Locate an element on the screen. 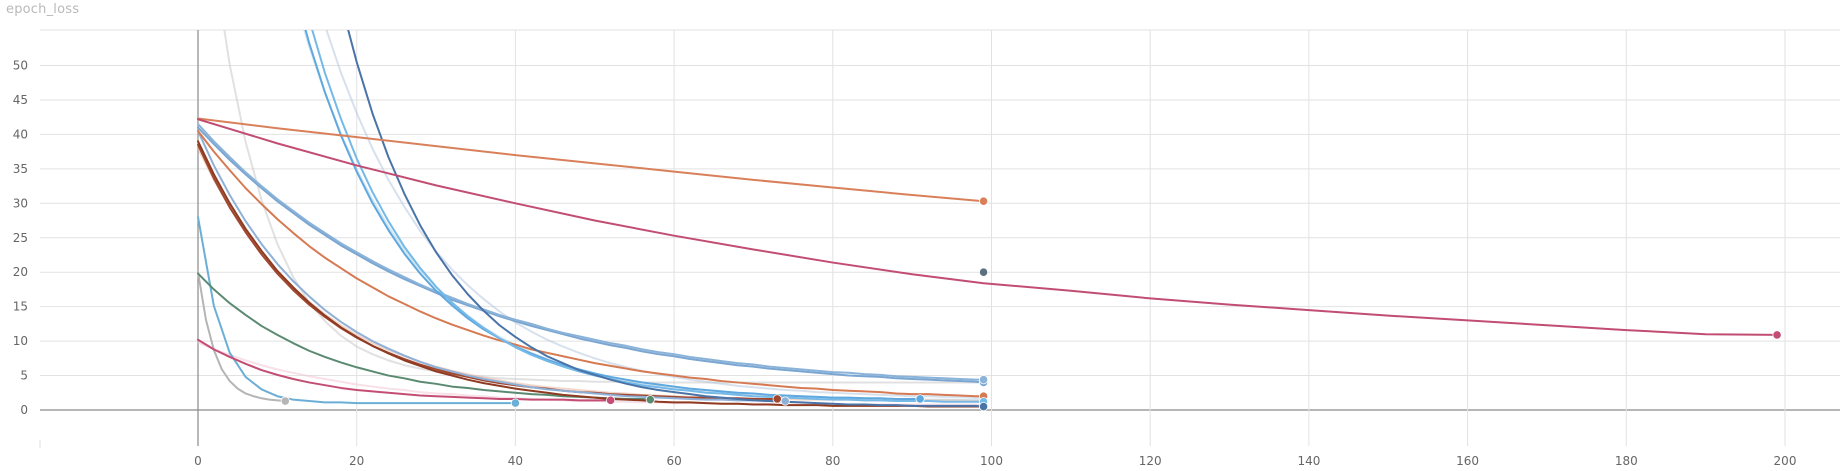 Image resolution: width=1840 pixels, height=471 pixels. x-tick-label-180: 180 is located at coordinates (1626, 461).